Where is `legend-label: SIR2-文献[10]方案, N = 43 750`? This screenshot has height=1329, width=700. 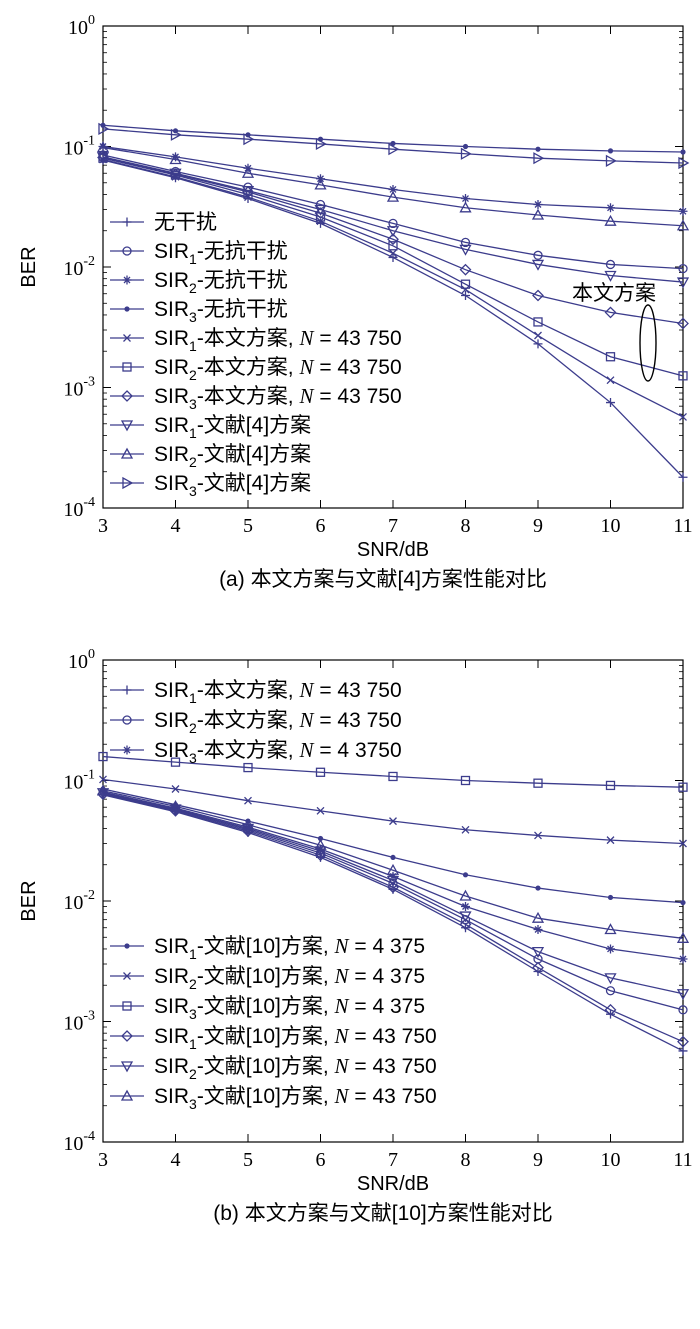 legend-label: SIR2-文献[10]方案, N = 43 750 is located at coordinates (295, 1068).